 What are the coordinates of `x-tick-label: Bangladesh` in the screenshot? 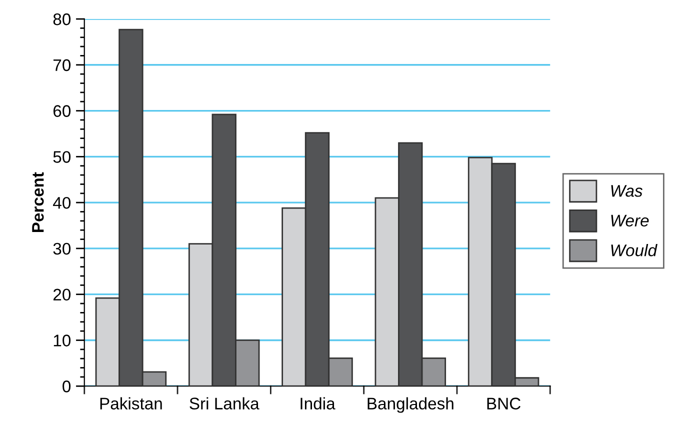 It's located at (411, 405).